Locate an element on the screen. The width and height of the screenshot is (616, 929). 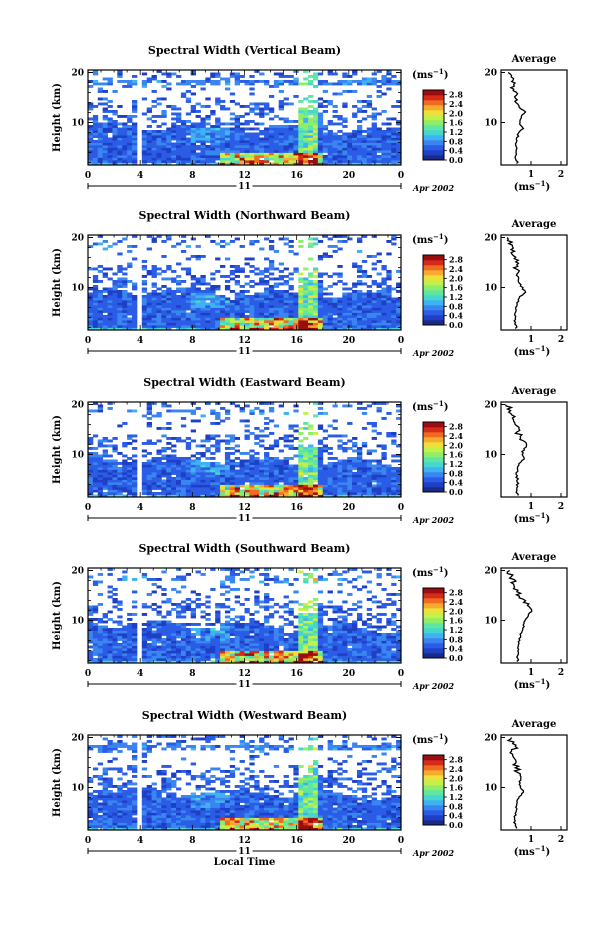
y-axis-label: Height (km) is located at coordinates (57, 282).